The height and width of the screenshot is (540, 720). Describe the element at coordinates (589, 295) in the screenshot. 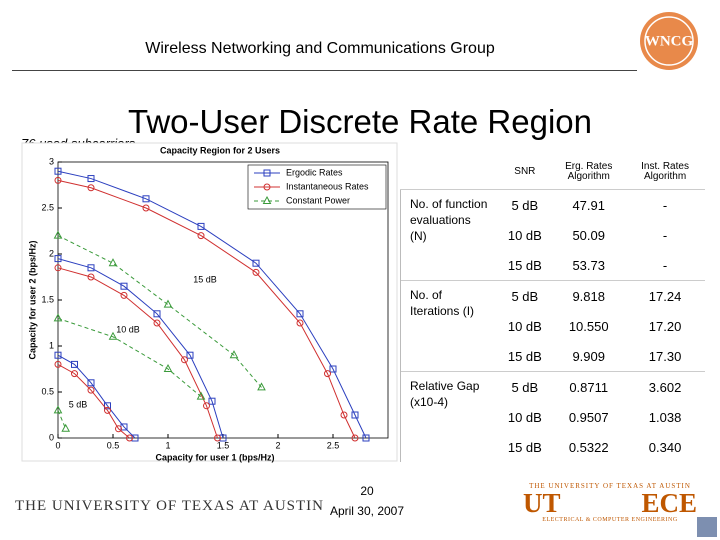

I see `table-cell: 9.818` at that location.